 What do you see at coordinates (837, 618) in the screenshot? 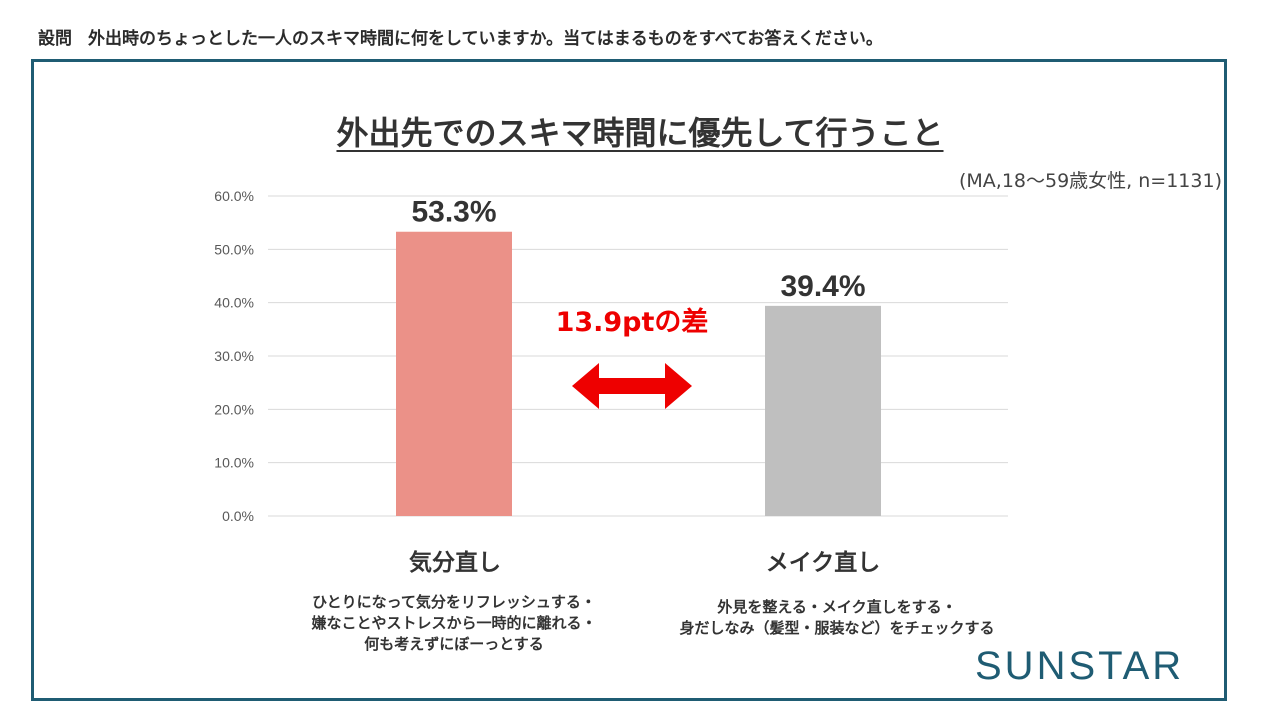
I see `category-description-makeup: 外見を整える・メイク直しをする・ 身だしなみ（髪型・服装など）をチェックする` at bounding box center [837, 618].